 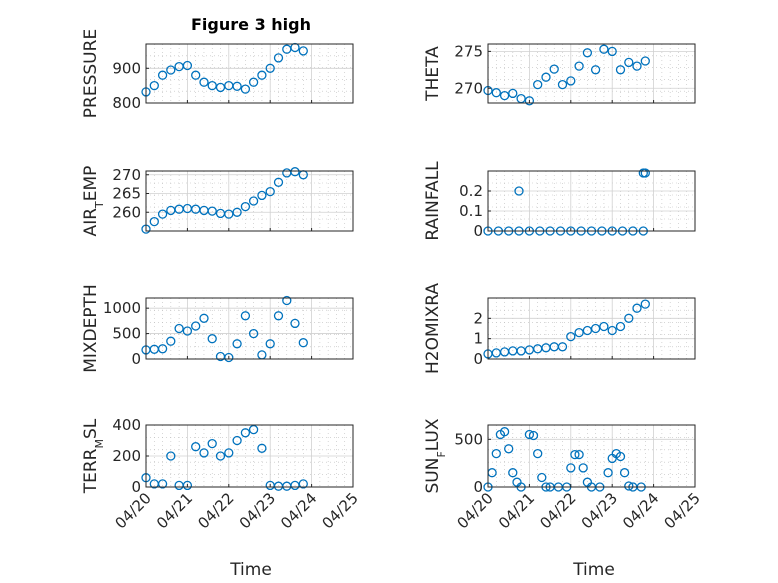 What do you see at coordinates (126, 103) in the screenshot?
I see `y-tick-label: 800` at bounding box center [126, 103].